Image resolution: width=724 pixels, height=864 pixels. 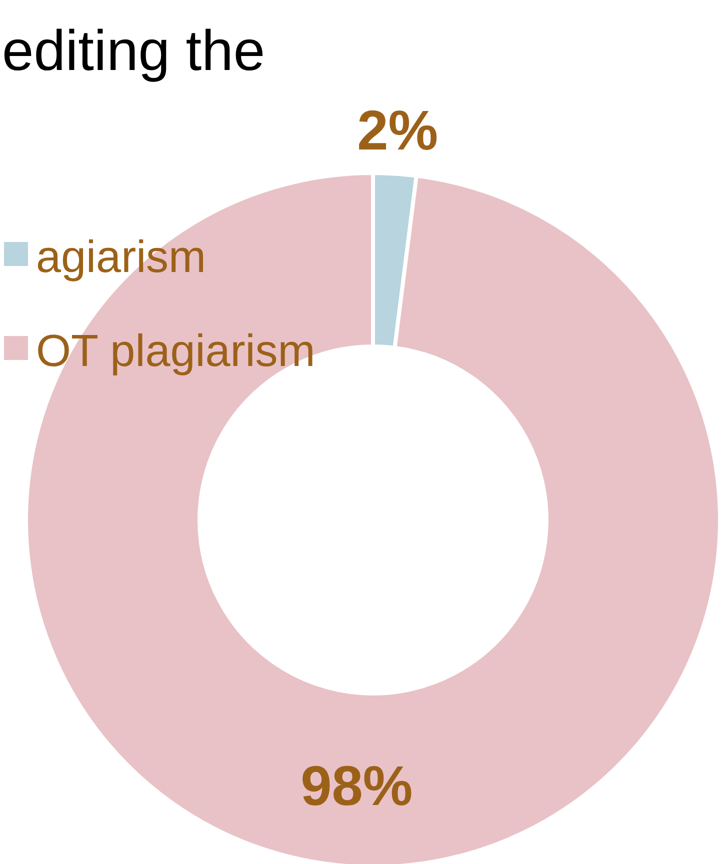 What do you see at coordinates (397, 130) in the screenshot?
I see `data-label: 2%` at bounding box center [397, 130].